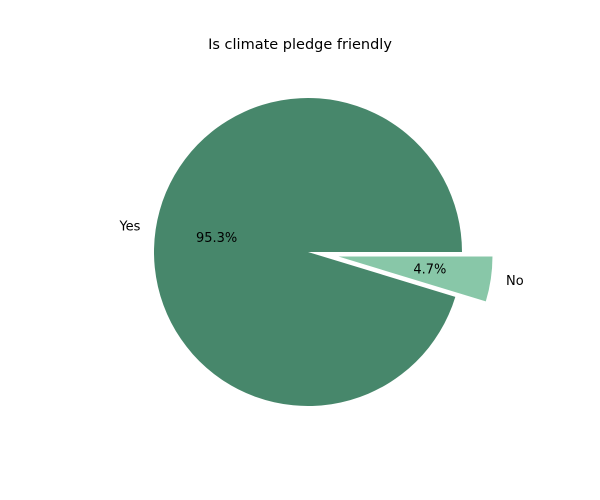  I want to click on chart-title: Is climate pledge friendly, so click(300, 45).